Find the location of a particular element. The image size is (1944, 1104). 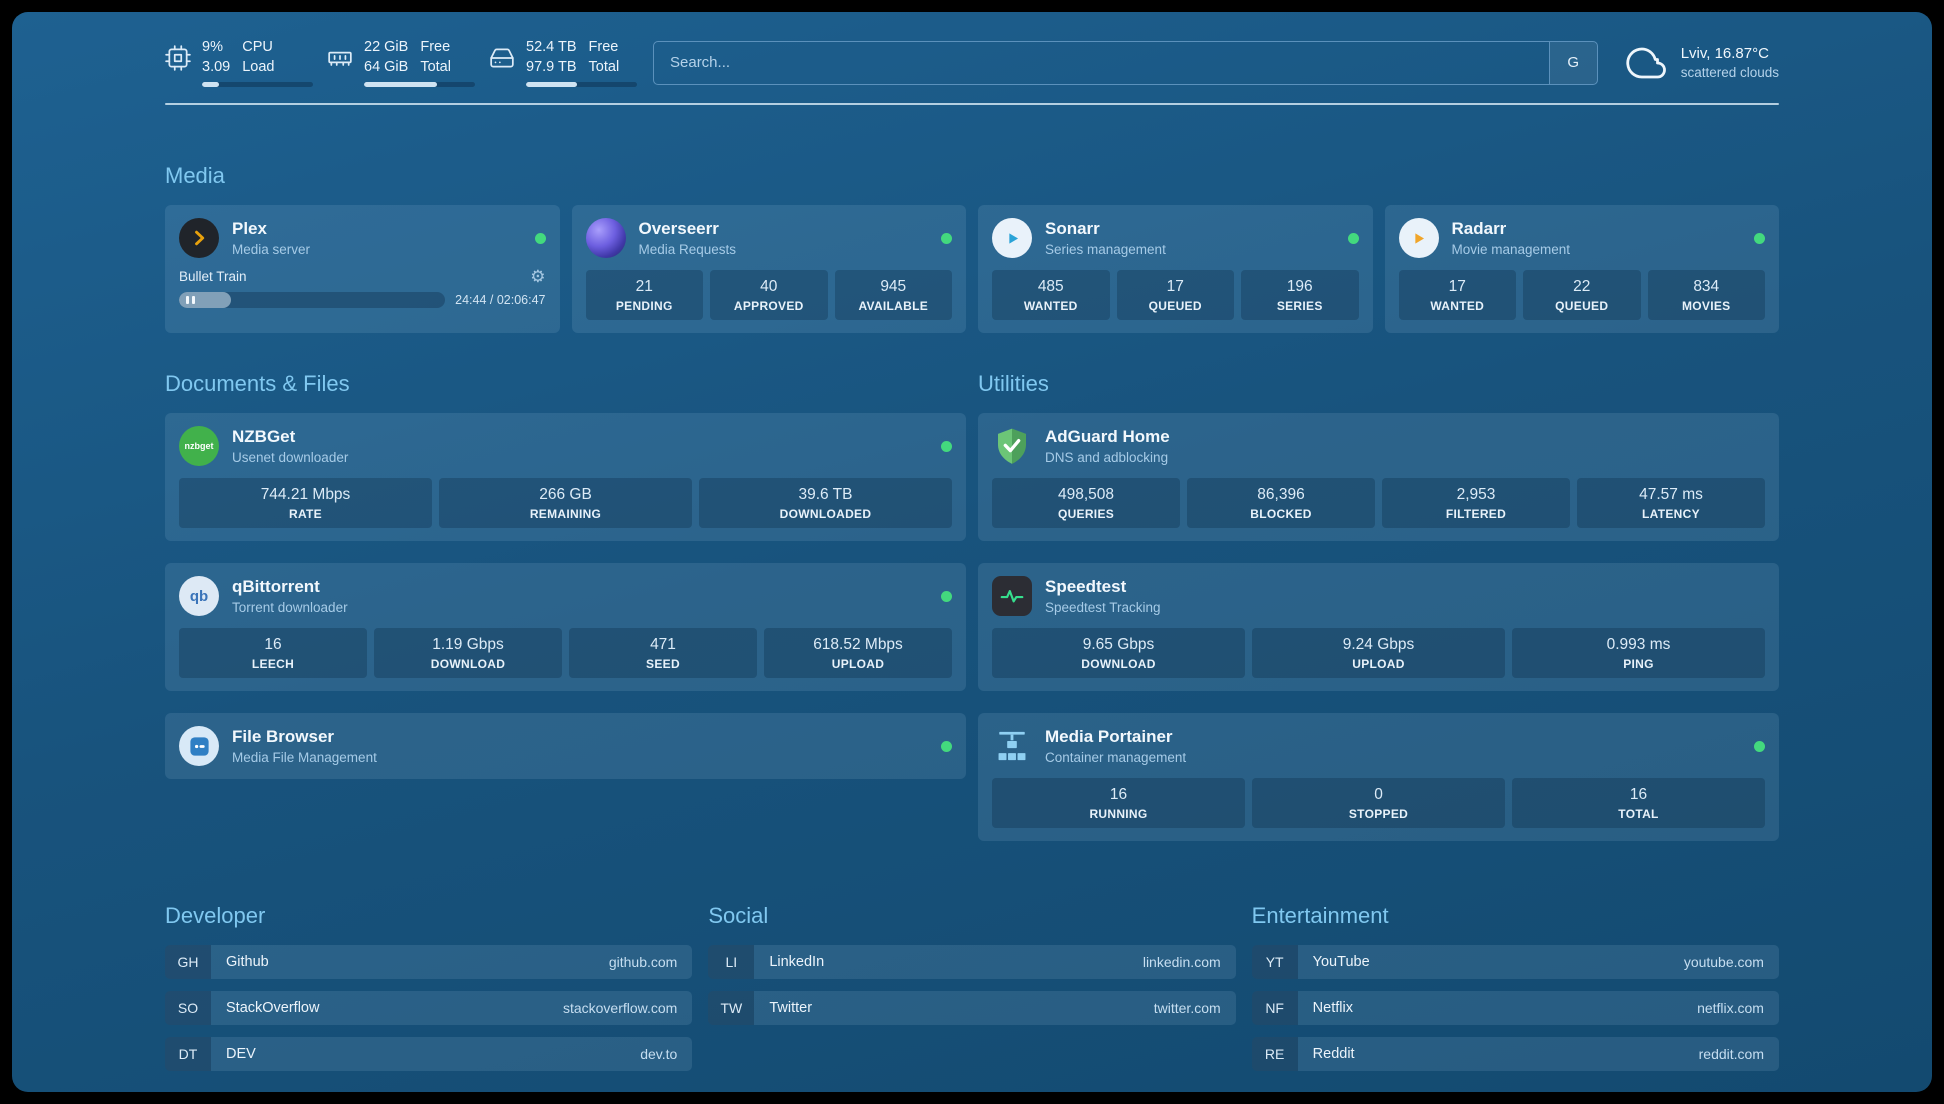

bookmark-linkedin: LI LinkedIn linkedin.com is located at coordinates (972, 962).